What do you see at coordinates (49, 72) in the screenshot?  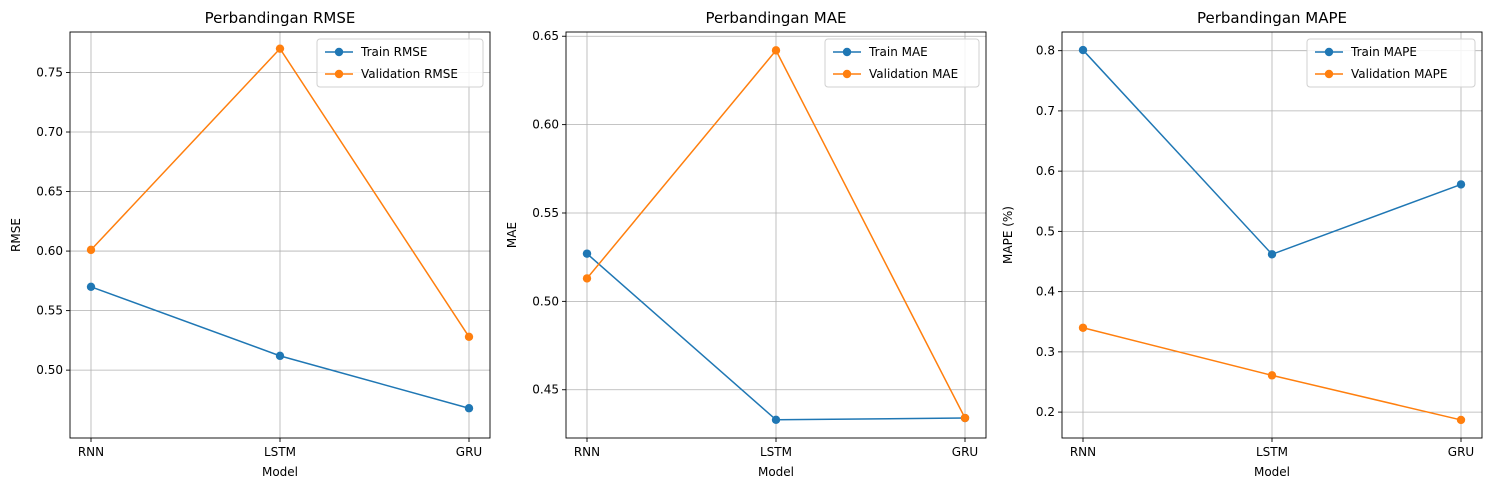 I see `y-tick-label: 0.75` at bounding box center [49, 72].